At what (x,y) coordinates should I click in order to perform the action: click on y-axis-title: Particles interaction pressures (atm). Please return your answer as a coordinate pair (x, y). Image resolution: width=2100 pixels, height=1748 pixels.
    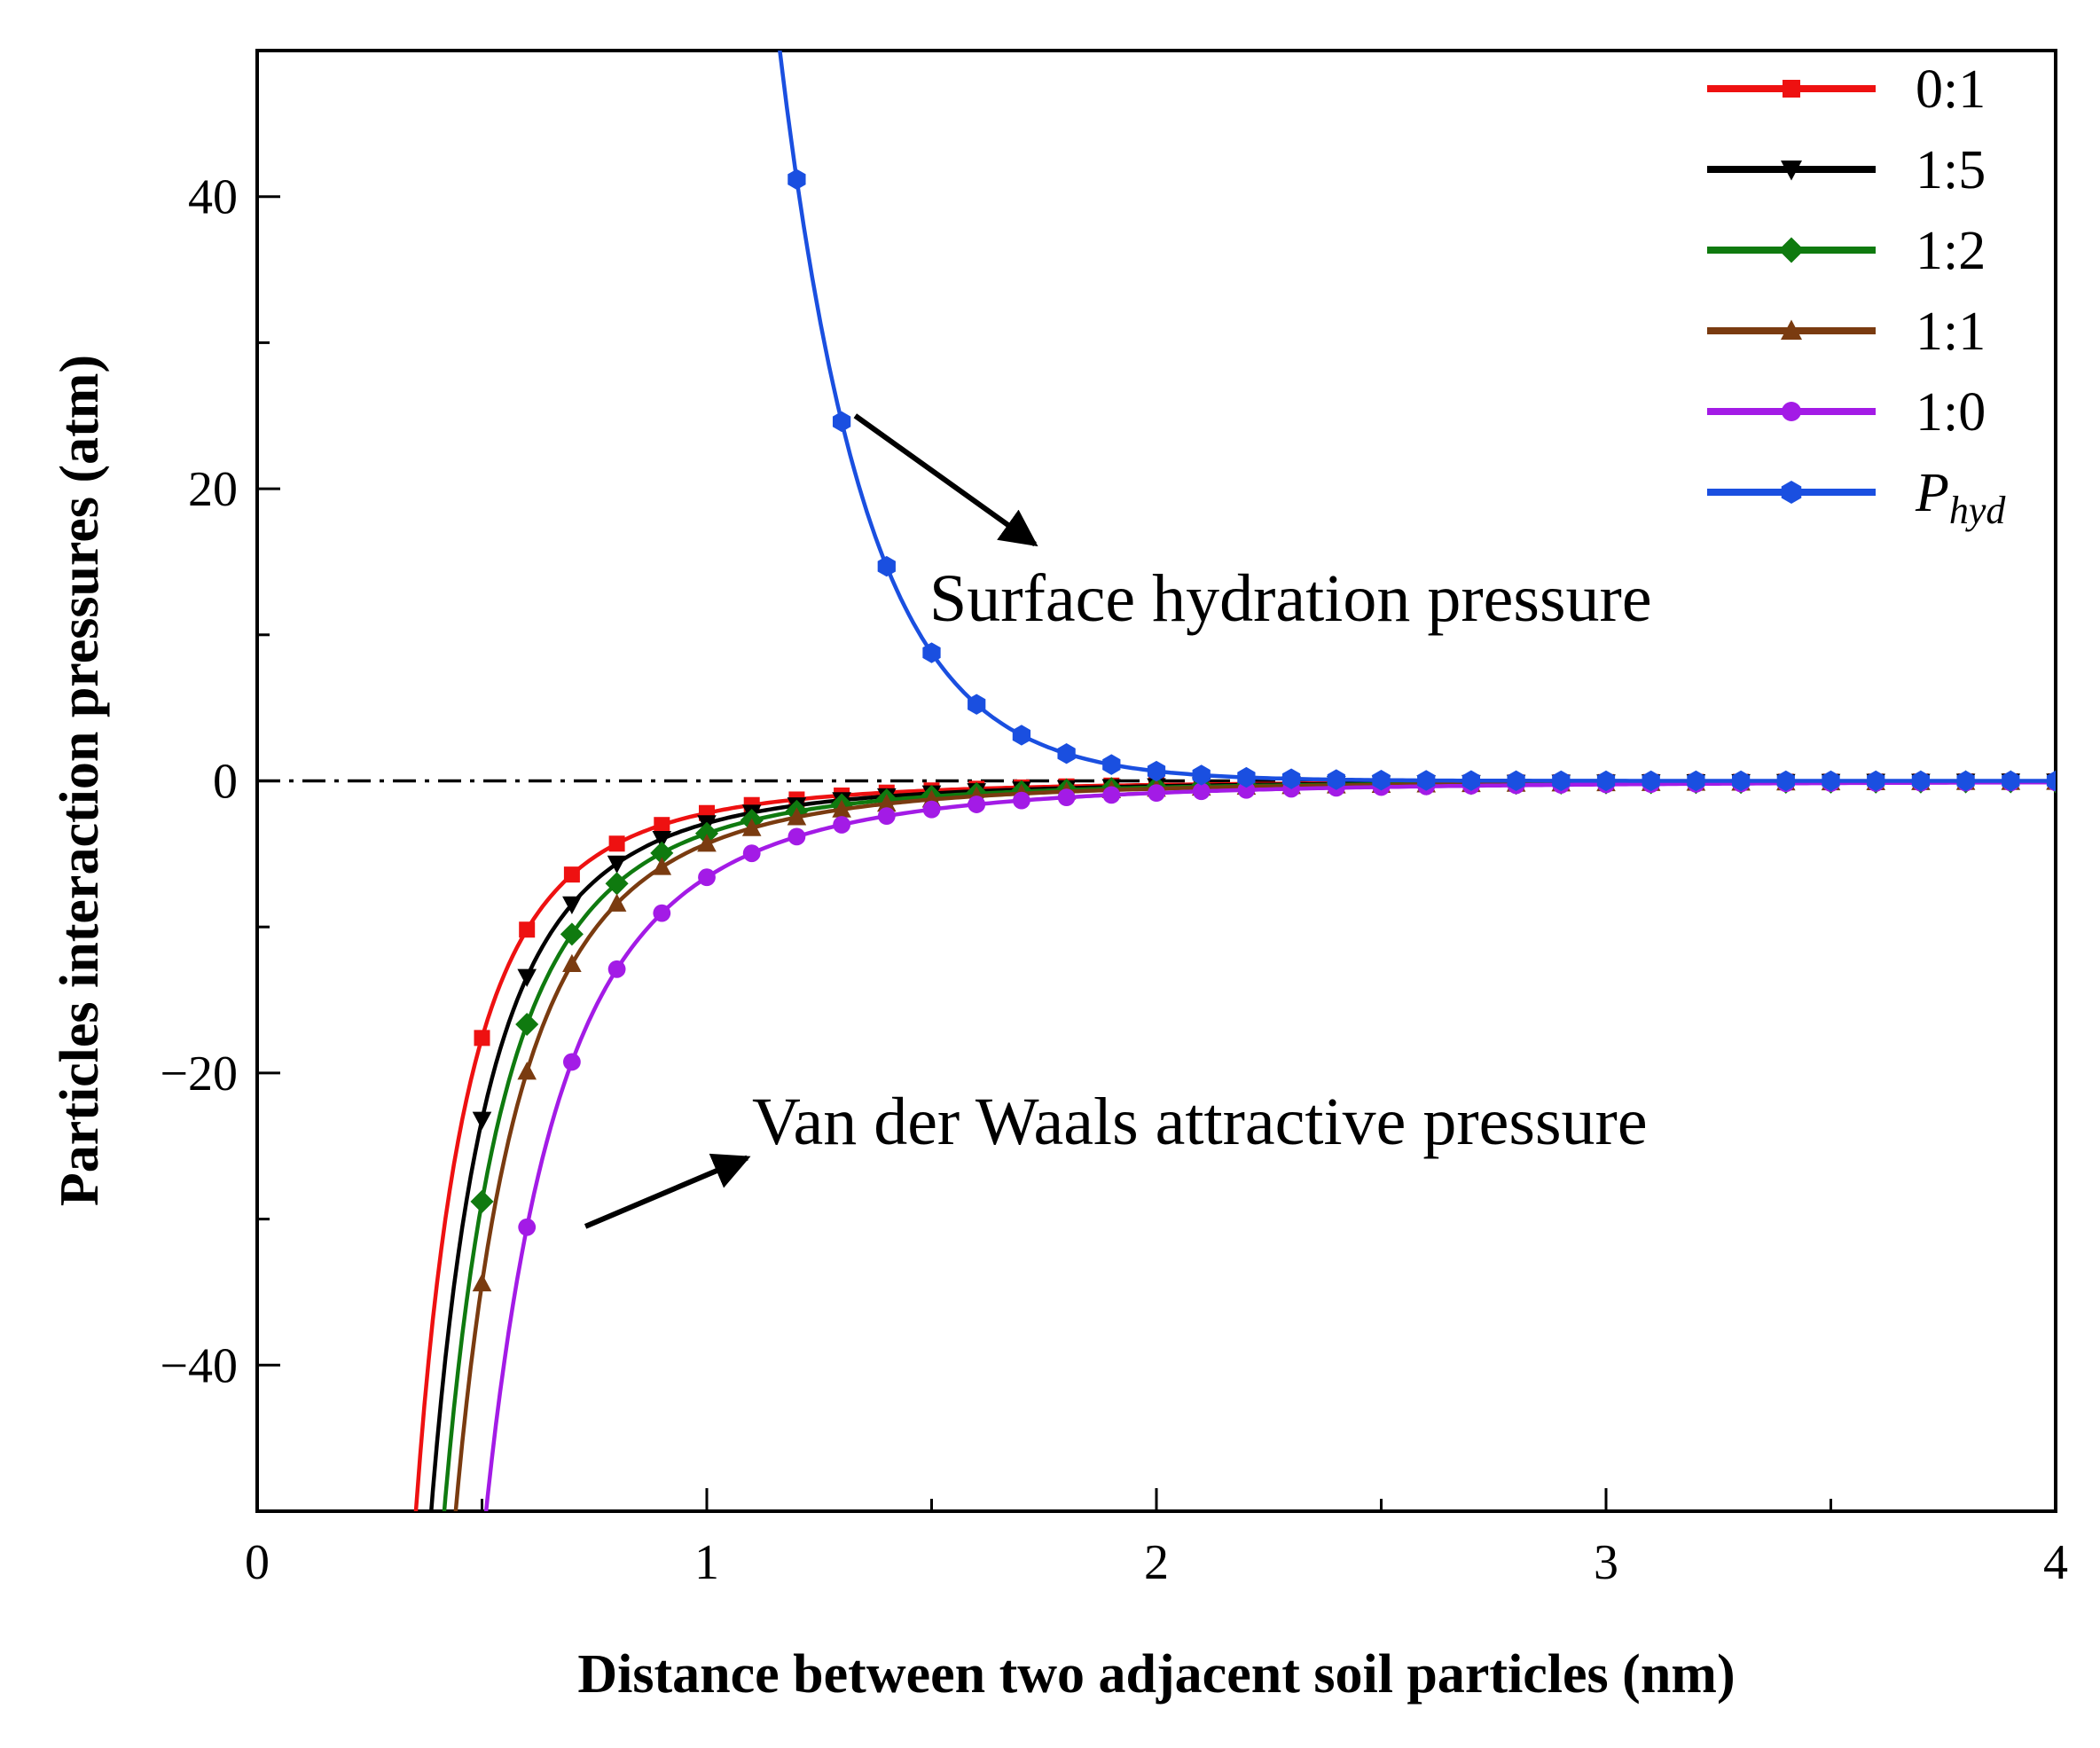
    Looking at the image, I should click on (80, 780).